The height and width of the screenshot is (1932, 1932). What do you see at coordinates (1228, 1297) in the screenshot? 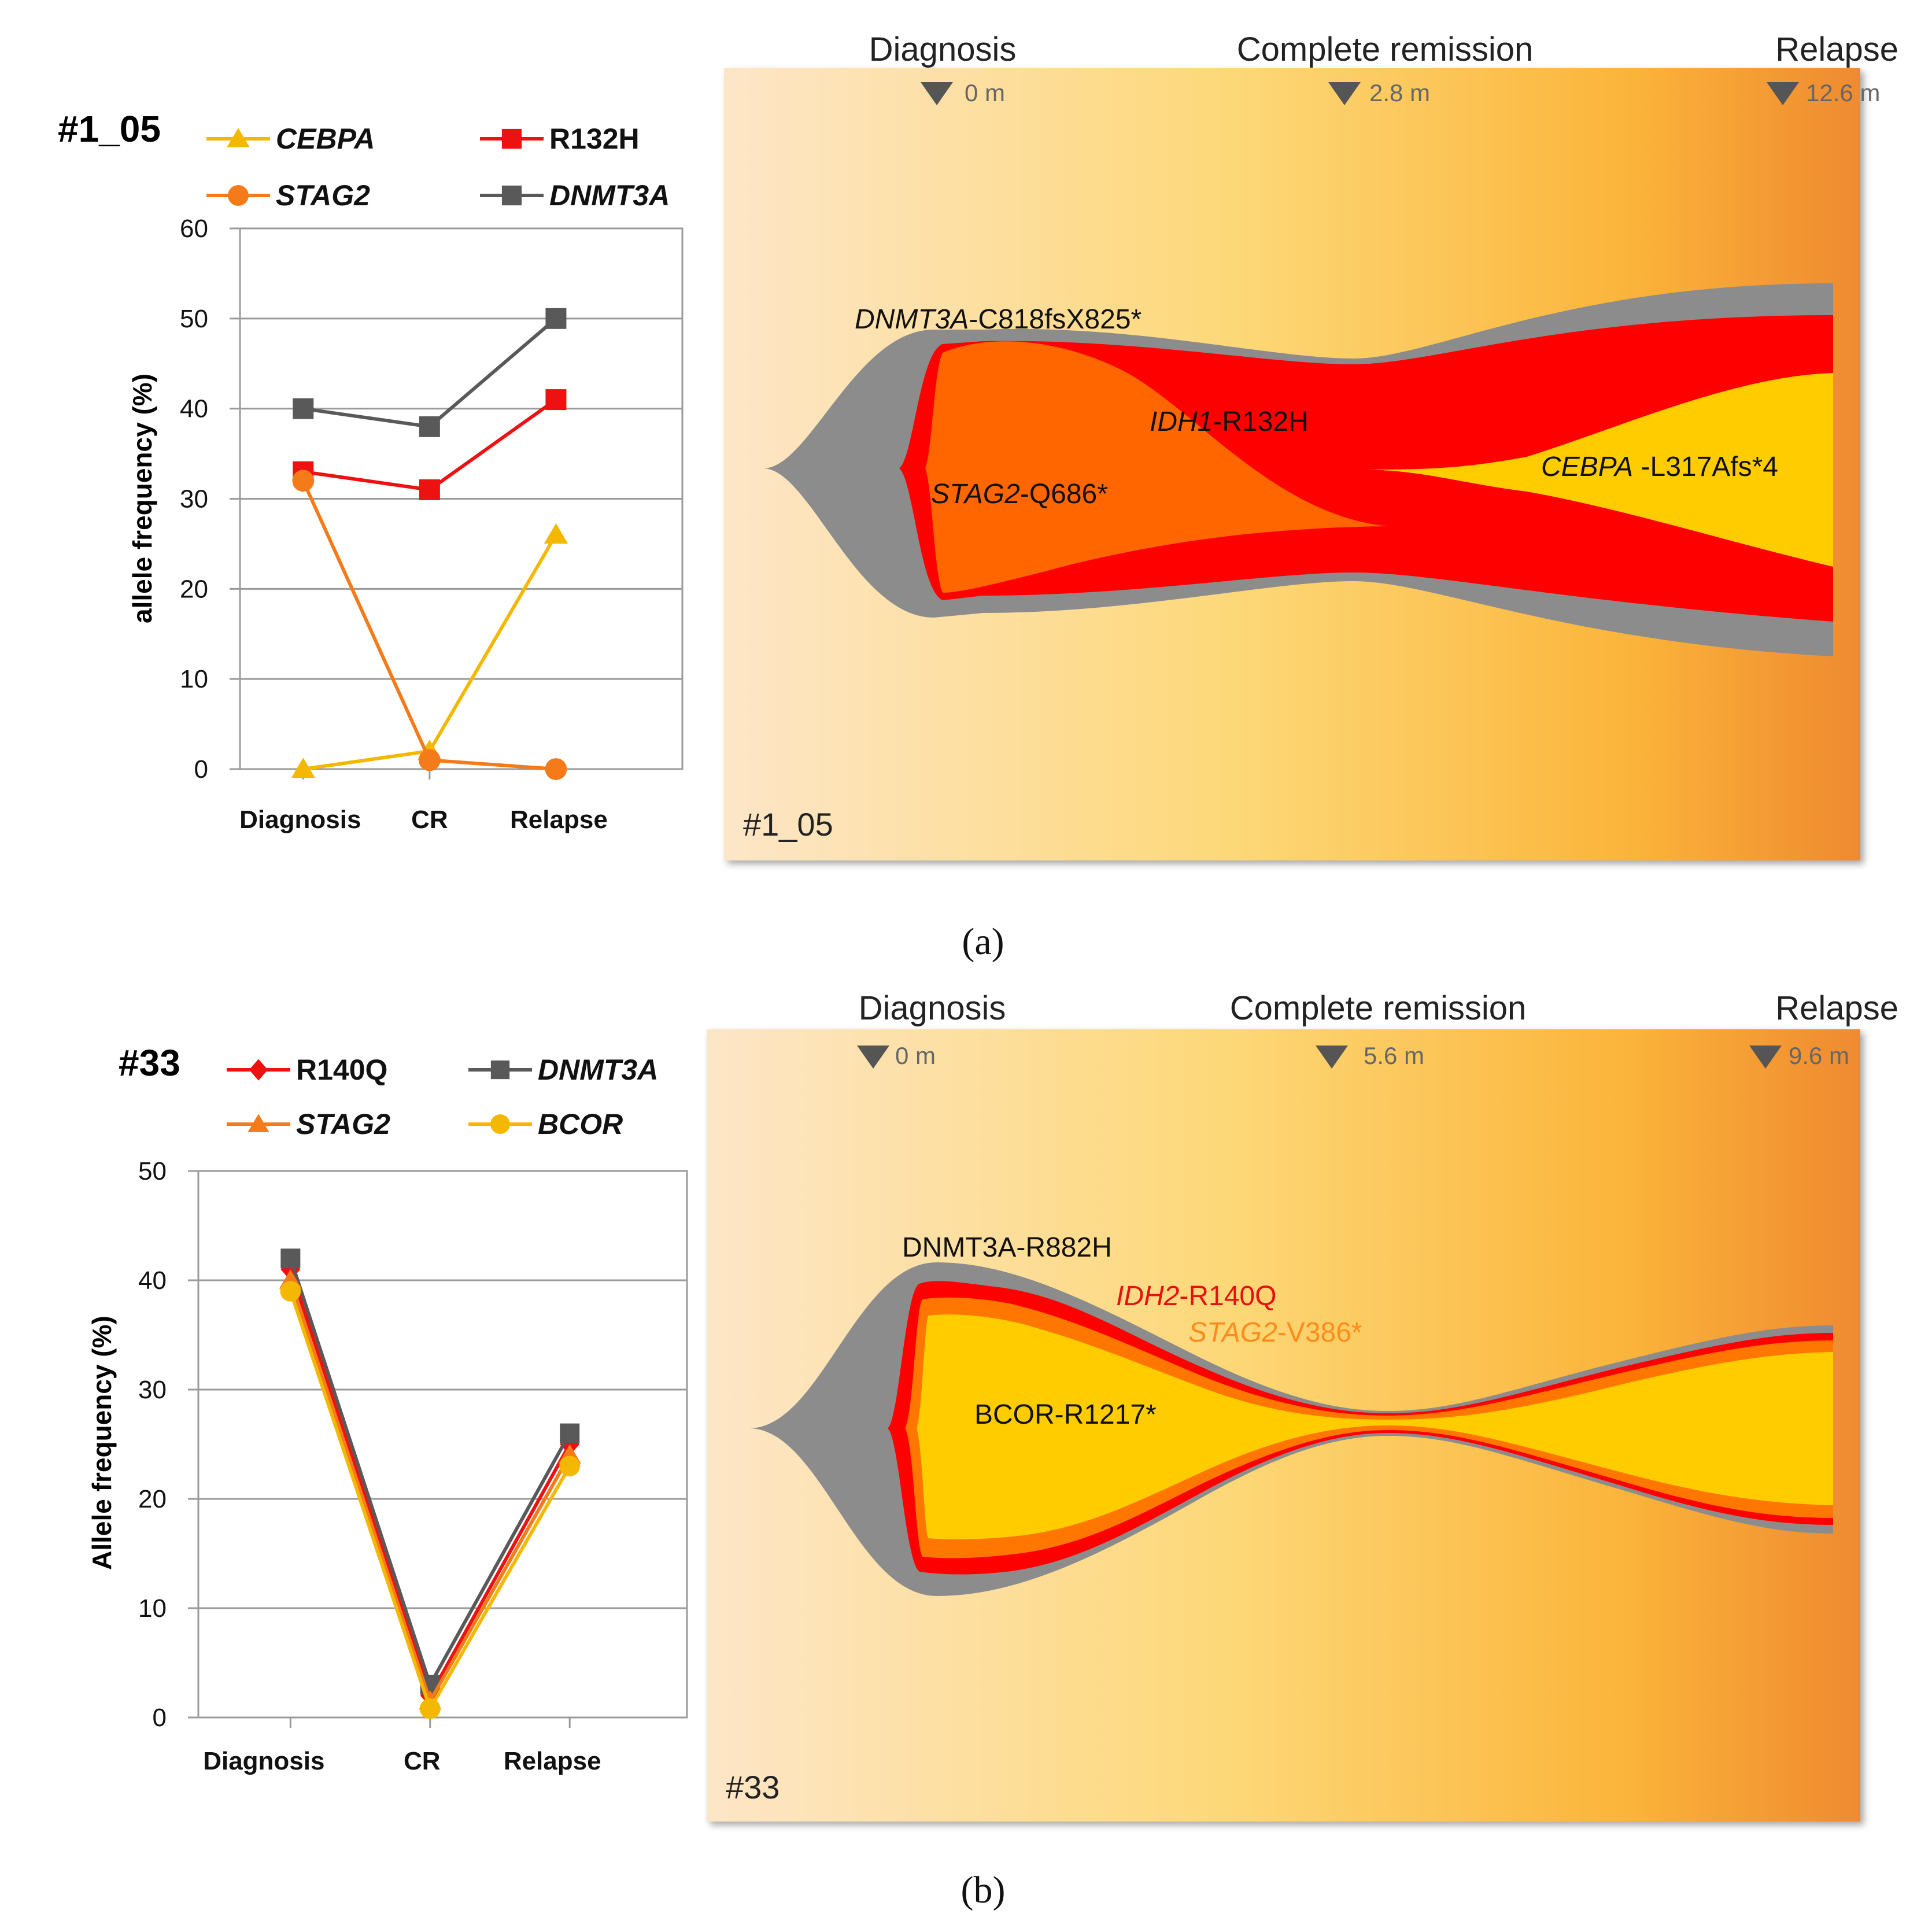
I see `fishplot-b-label-idh2-mutation: -R140Q` at bounding box center [1228, 1297].